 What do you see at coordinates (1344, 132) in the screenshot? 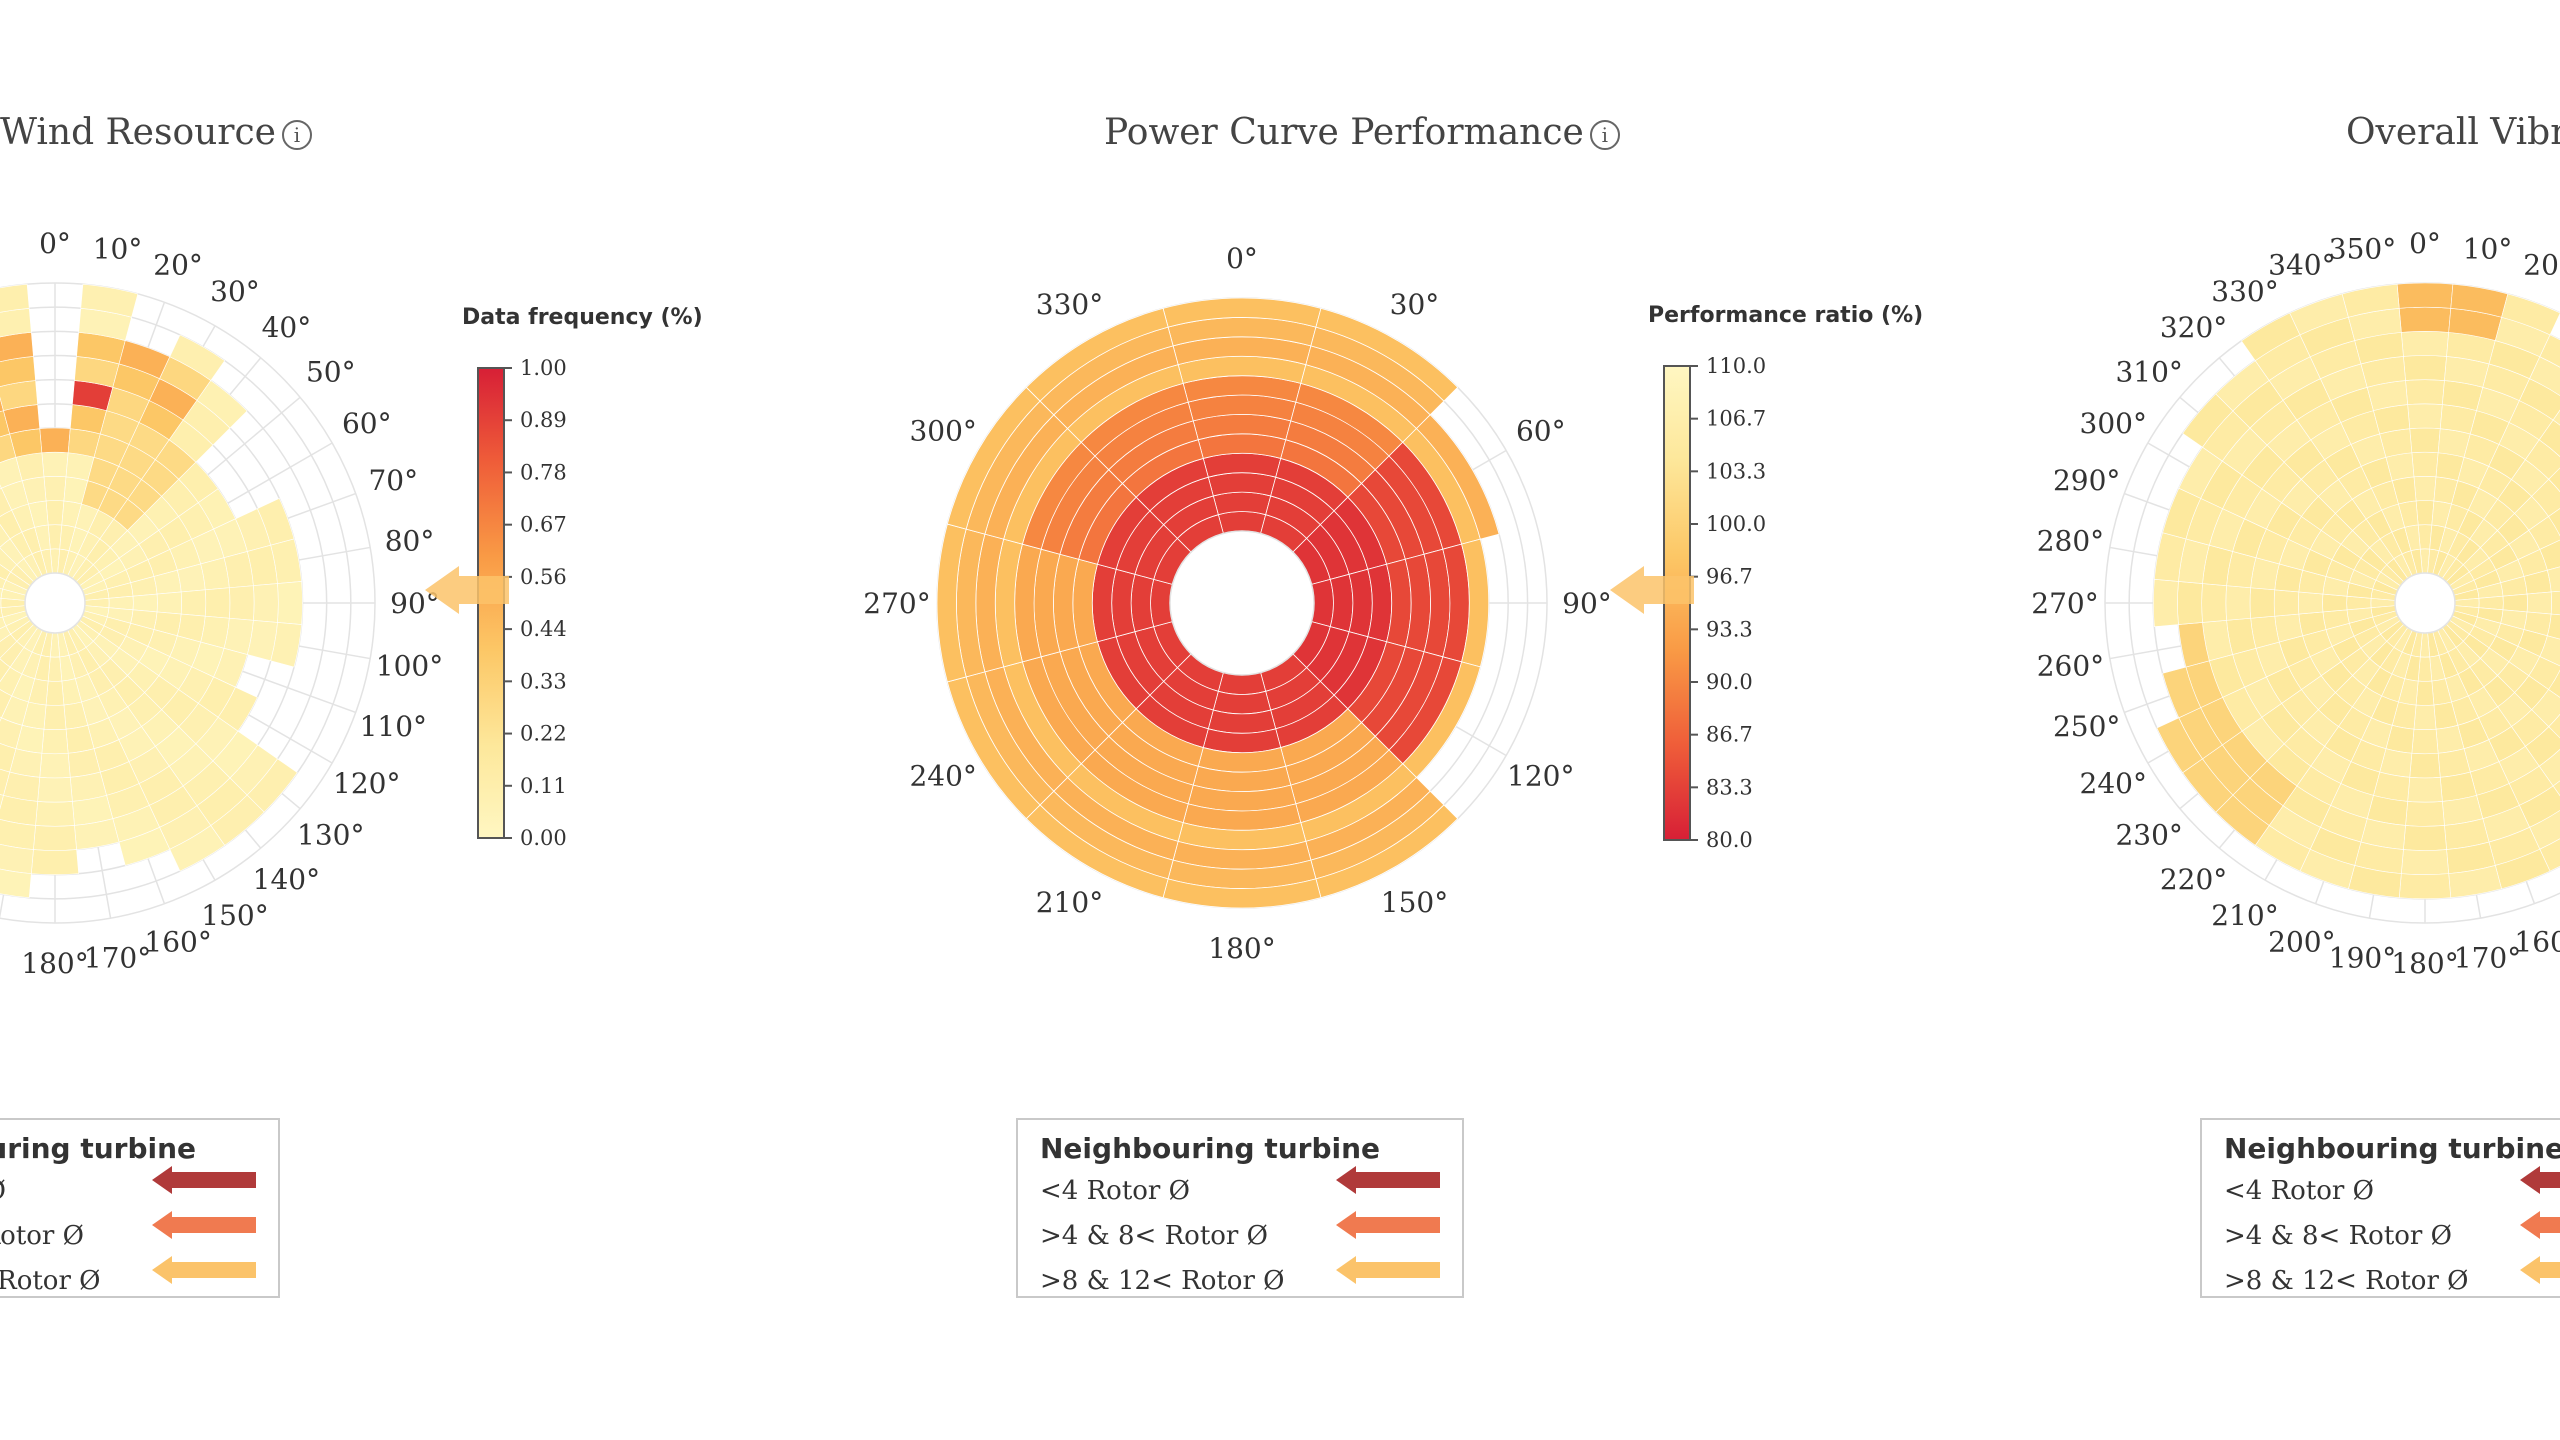
I see `panel-title-text: Power Curve Performance` at bounding box center [1344, 132].